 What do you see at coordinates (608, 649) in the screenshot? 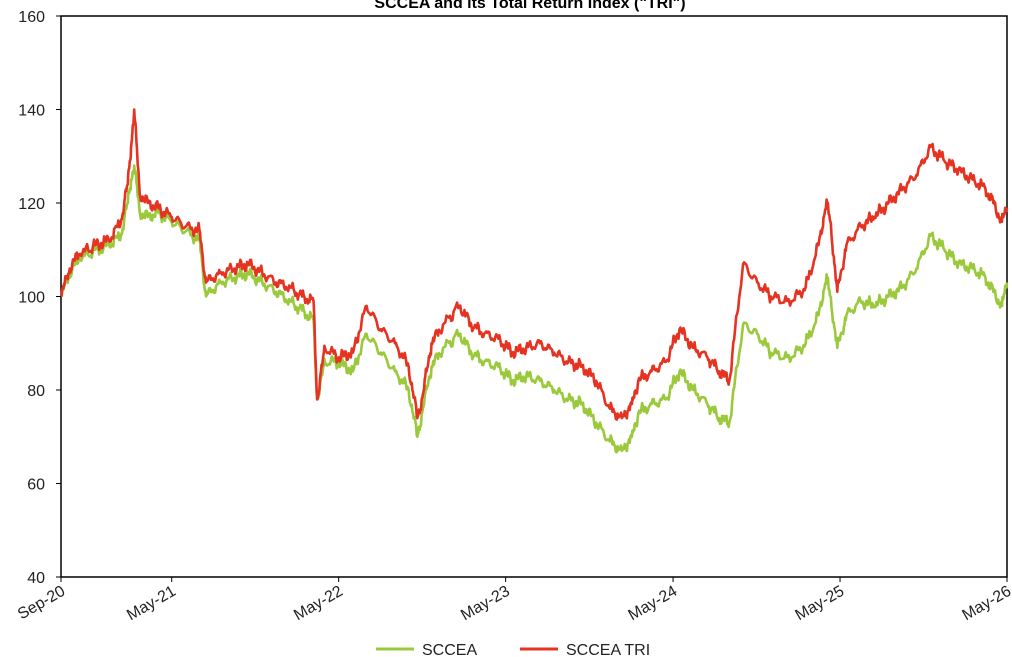
I see `legend-label-sccea-tri: SCCEA TRI` at bounding box center [608, 649].